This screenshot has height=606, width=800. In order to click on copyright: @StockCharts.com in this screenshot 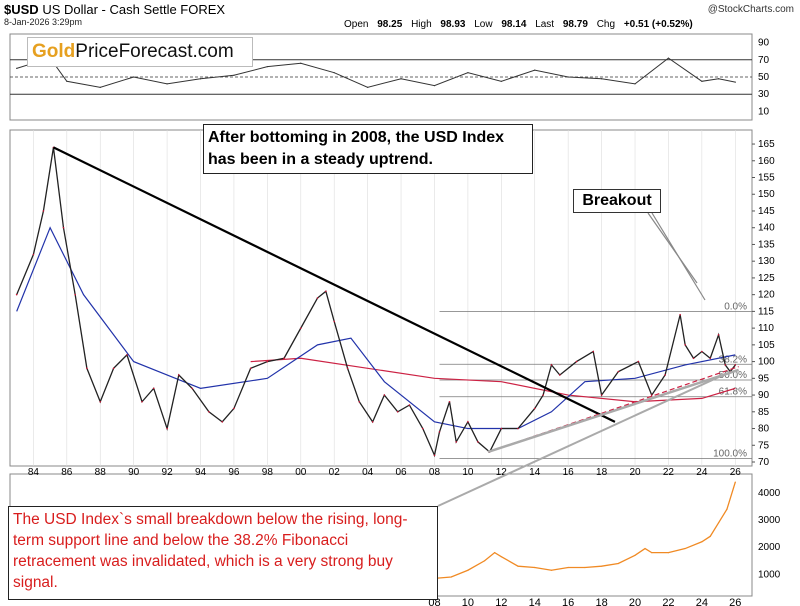, I will do `click(750, 9)`.